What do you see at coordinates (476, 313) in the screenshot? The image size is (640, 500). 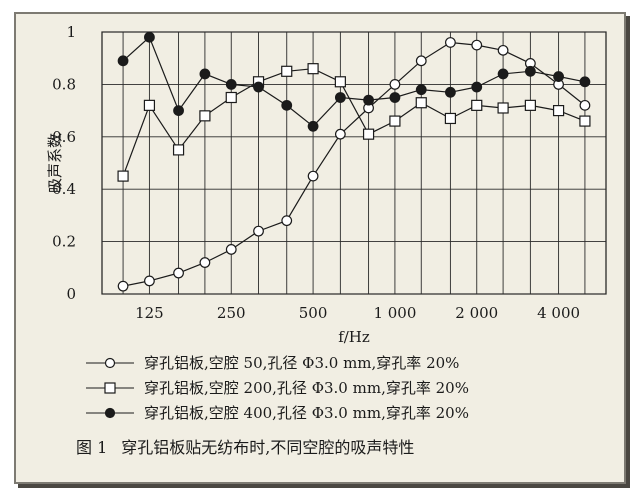 I see `x-tick-label: 2 000` at bounding box center [476, 313].